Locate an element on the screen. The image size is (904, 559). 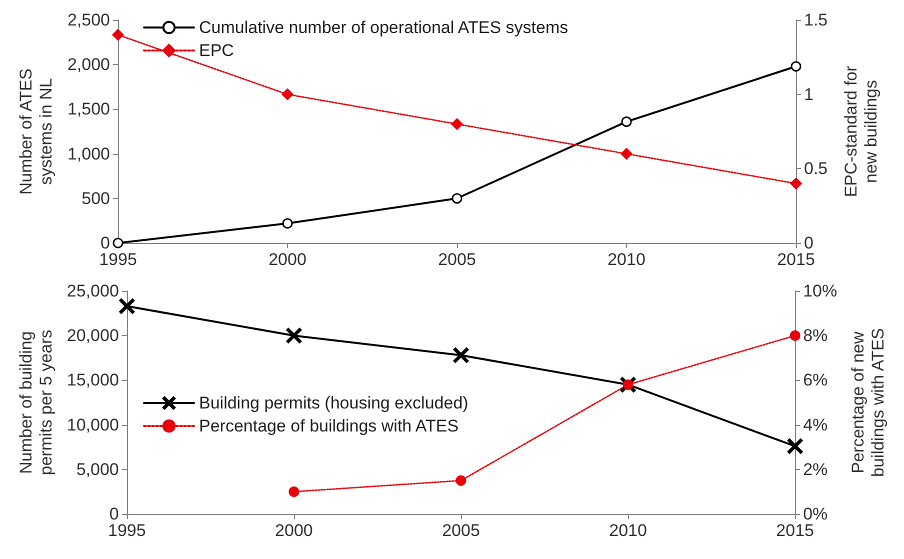
y2-tick-label: 0 is located at coordinates (809, 243).